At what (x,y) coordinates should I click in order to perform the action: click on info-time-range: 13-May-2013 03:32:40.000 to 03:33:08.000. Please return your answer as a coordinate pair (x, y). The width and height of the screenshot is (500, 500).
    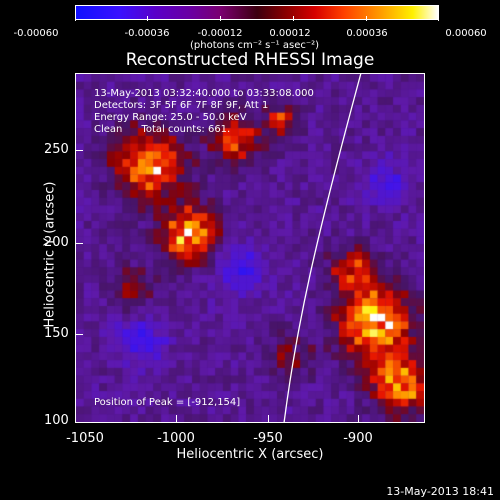
    Looking at the image, I should click on (204, 93).